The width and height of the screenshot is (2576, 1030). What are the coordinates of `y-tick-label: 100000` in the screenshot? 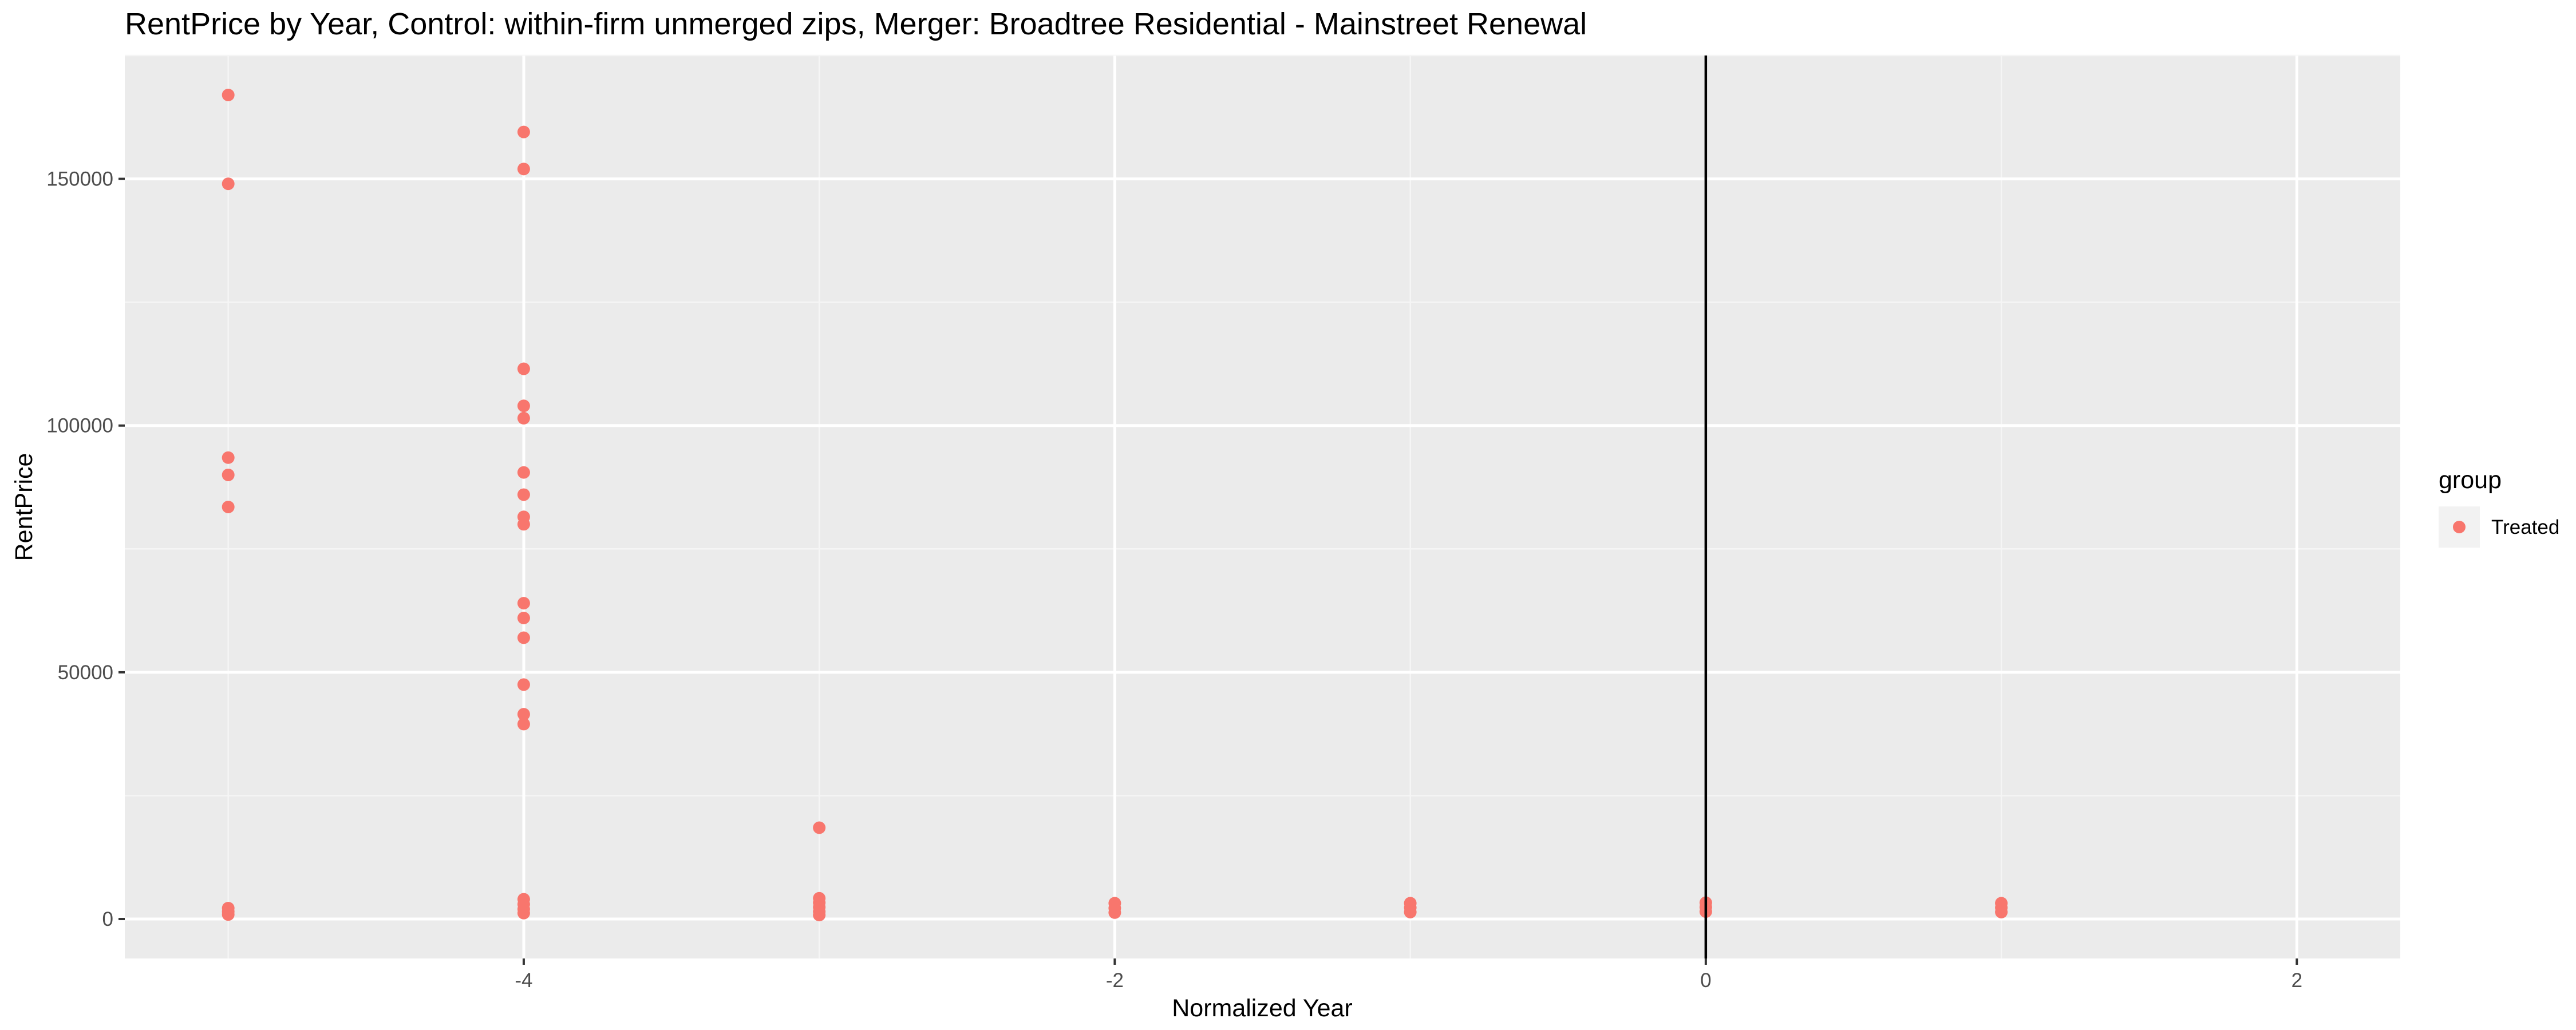 It's located at (79, 426).